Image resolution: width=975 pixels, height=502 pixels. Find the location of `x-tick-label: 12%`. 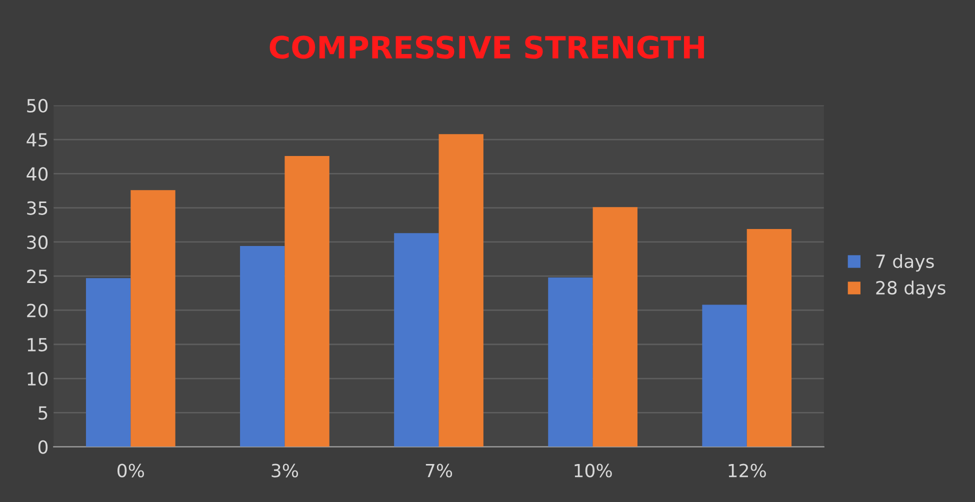

x-tick-label: 12% is located at coordinates (747, 471).